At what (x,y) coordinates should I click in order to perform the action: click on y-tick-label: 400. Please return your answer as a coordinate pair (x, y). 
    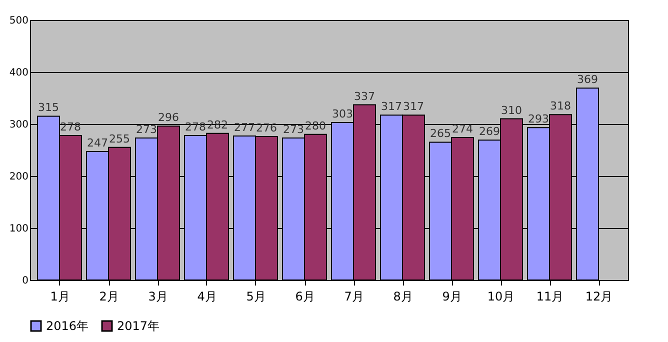
    Looking at the image, I should click on (18, 73).